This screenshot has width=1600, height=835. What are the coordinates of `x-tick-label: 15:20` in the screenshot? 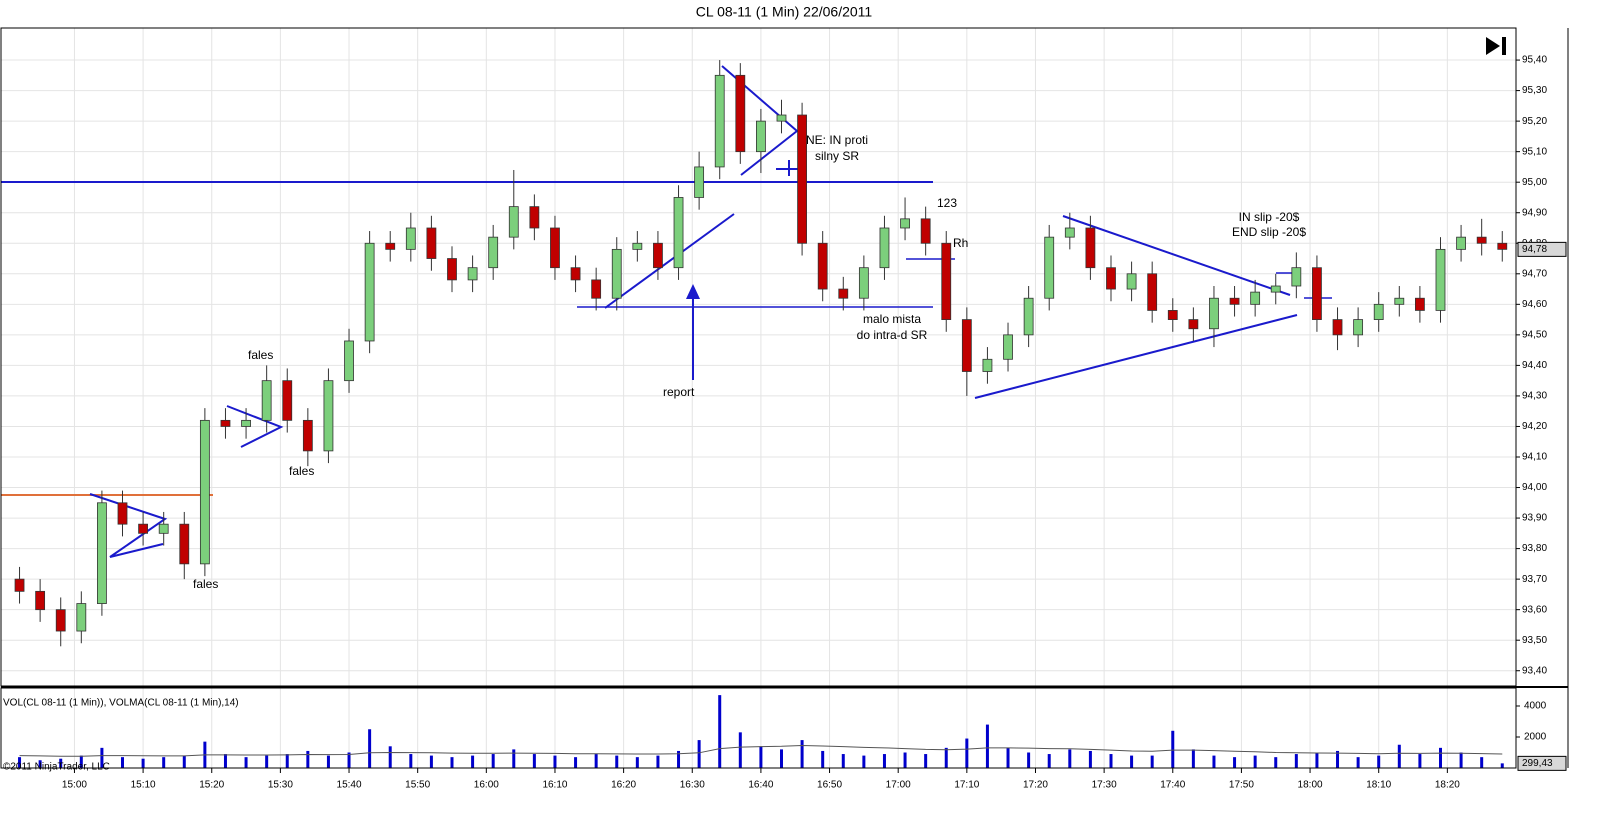 It's located at (211, 785).